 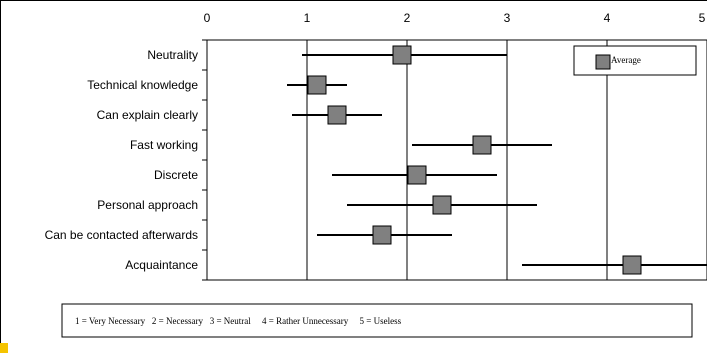 What do you see at coordinates (507, 18) in the screenshot?
I see `x-tick-label-3: 3` at bounding box center [507, 18].